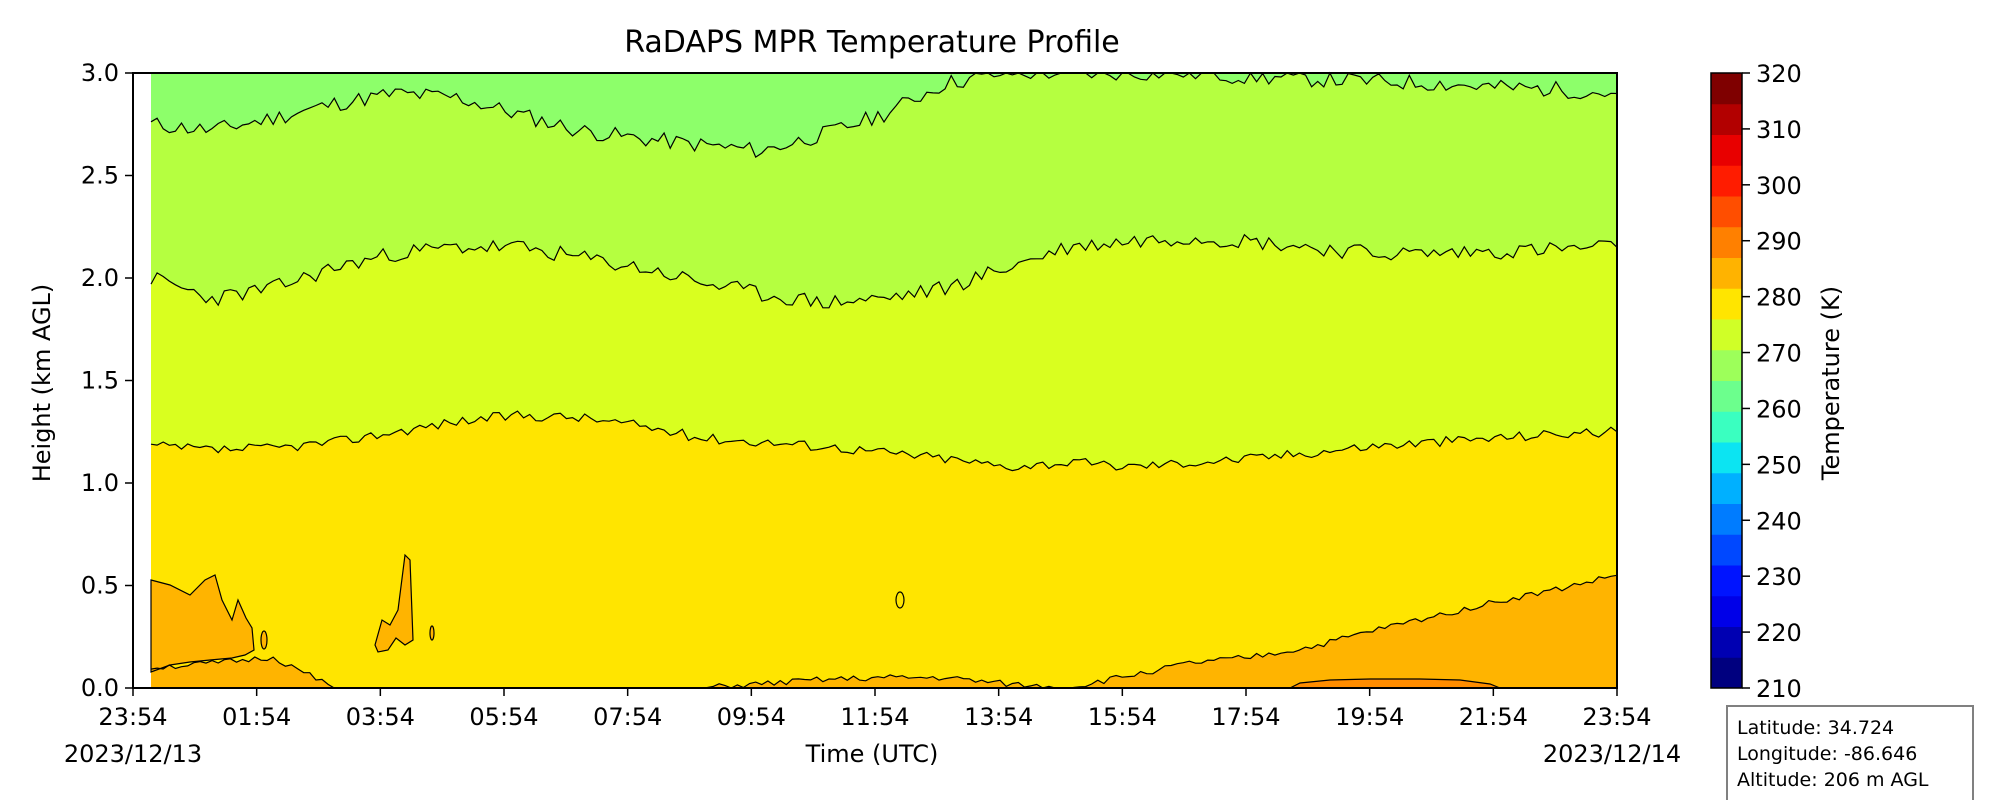  Describe the element at coordinates (100, 176) in the screenshot. I see `y-tick-label: 2.5` at that location.